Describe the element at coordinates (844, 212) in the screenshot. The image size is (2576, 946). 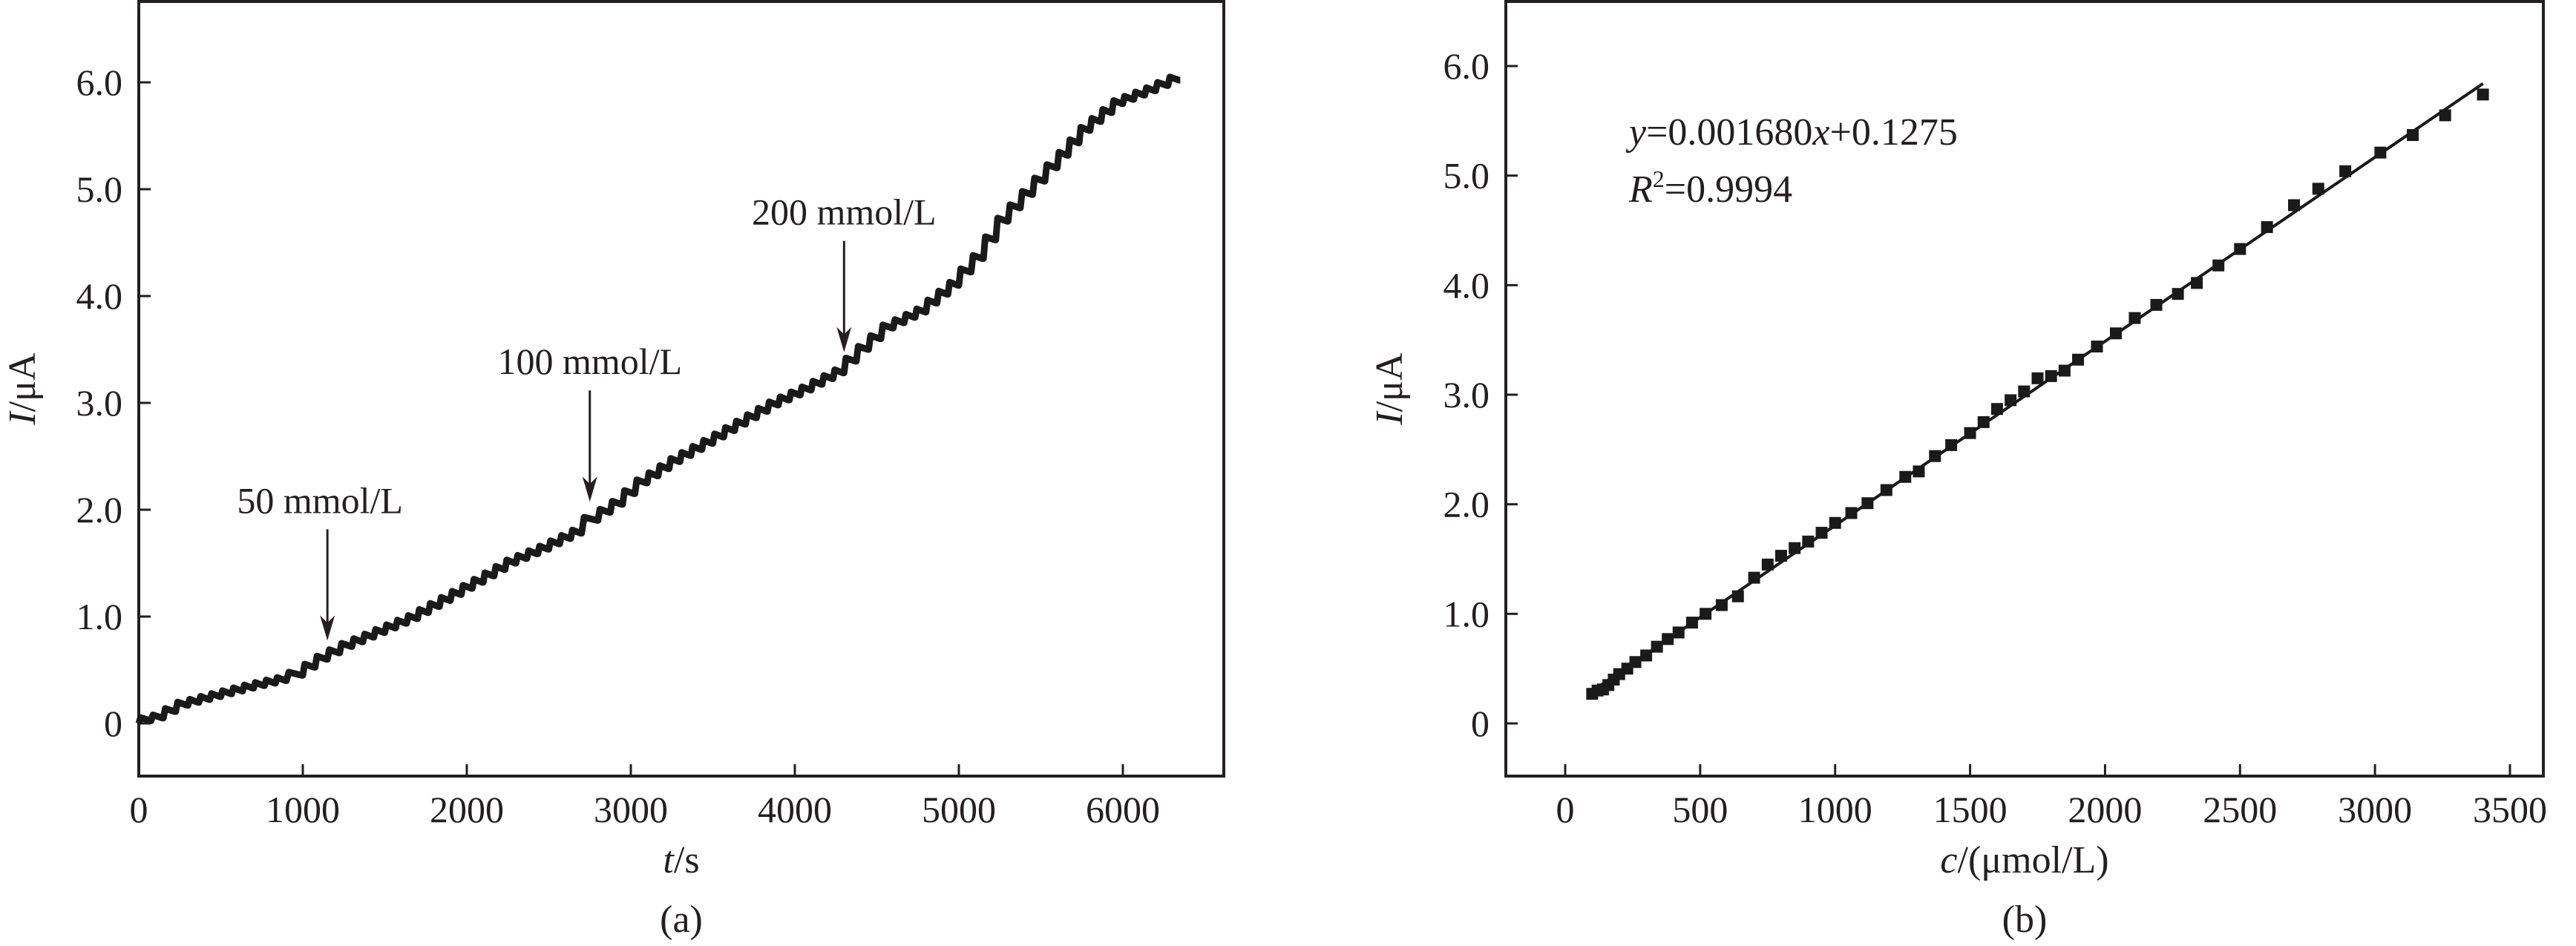
I see `annotation-label: 200 mmol/L` at that location.